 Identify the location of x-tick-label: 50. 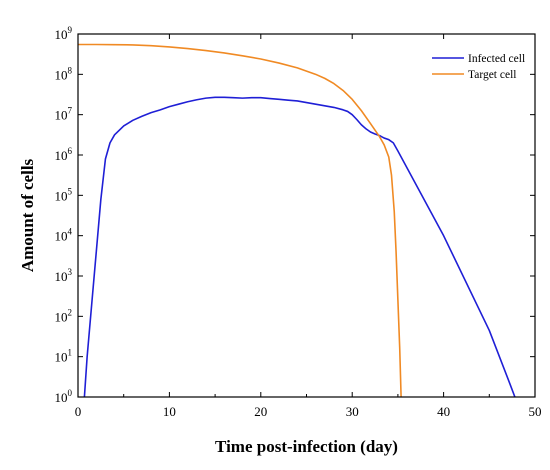
(535, 411).